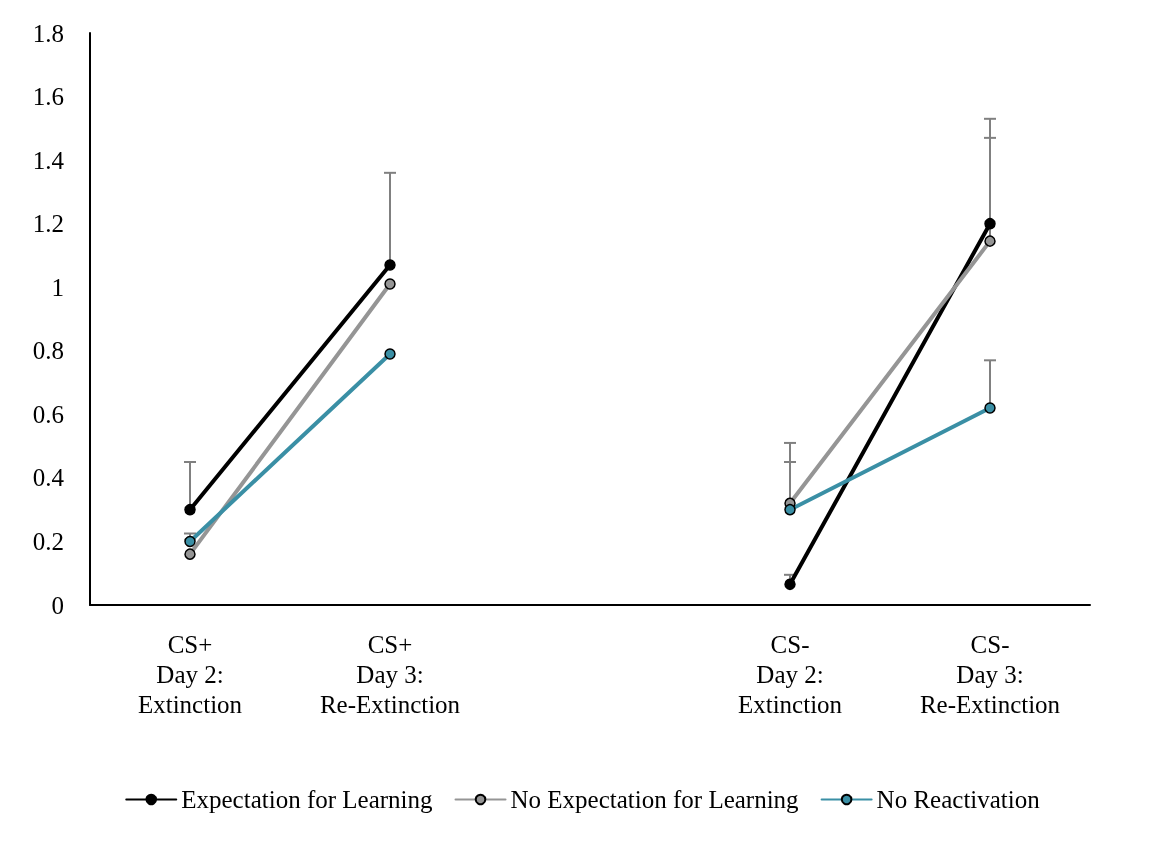 The width and height of the screenshot is (1165, 857). I want to click on x-tick-label: CS+ Day 2: Extinction, so click(190, 674).